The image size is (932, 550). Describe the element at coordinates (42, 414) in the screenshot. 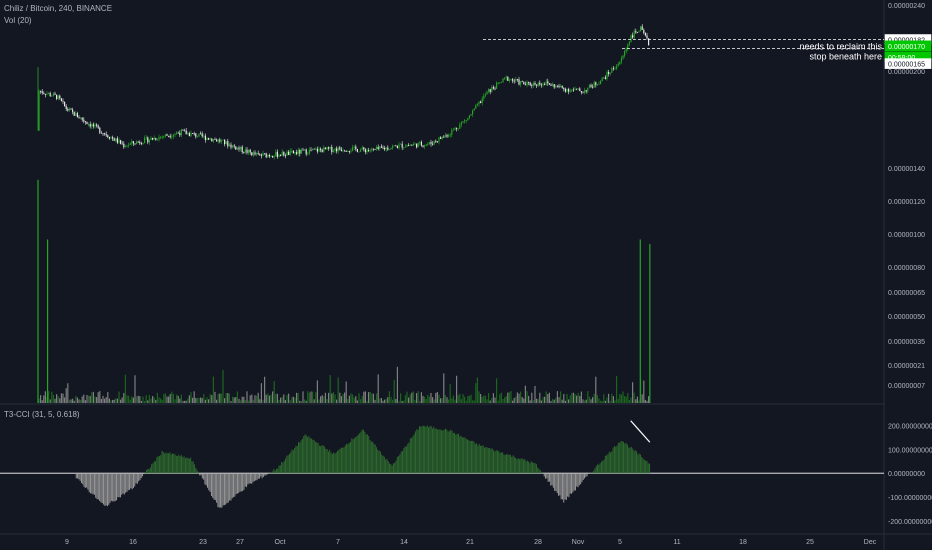

I see `oscillator-indicator-label: T3-CCI (31, 5, 0.618)` at that location.